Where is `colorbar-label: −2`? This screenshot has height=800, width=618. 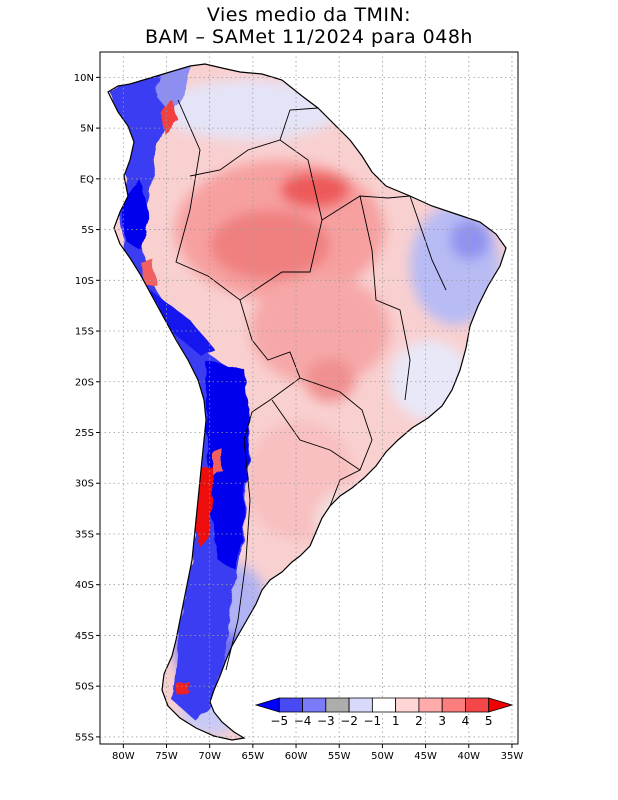
colorbar-label: −2 is located at coordinates (349, 721).